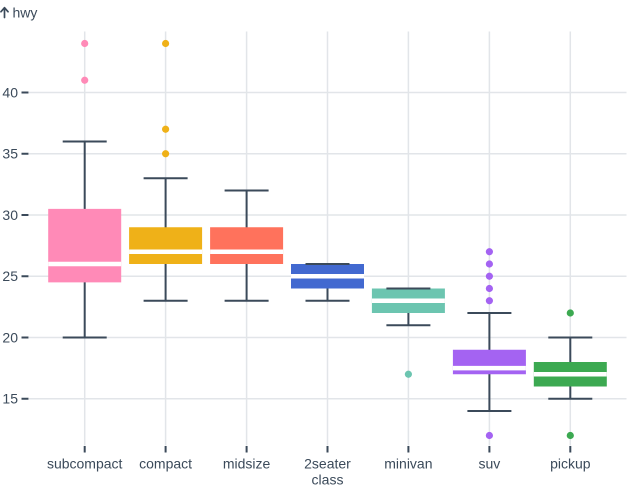  What do you see at coordinates (25, 13) in the screenshot?
I see `svg-text: hwy` at bounding box center [25, 13].